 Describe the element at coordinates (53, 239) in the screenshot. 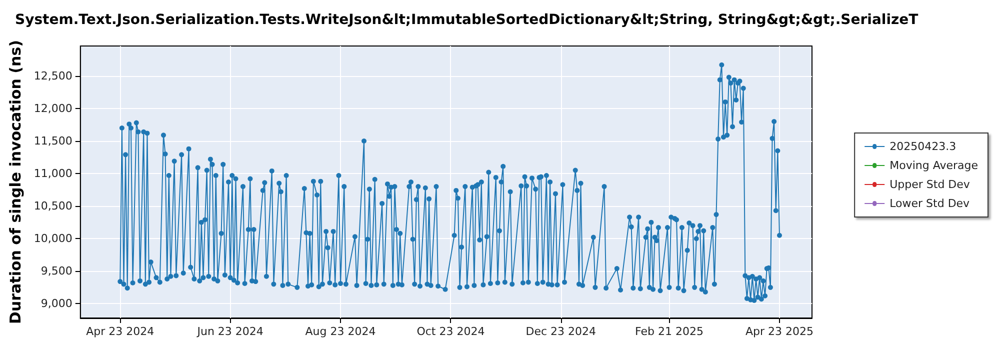

I see `y-tick-label: 10,000` at that location.